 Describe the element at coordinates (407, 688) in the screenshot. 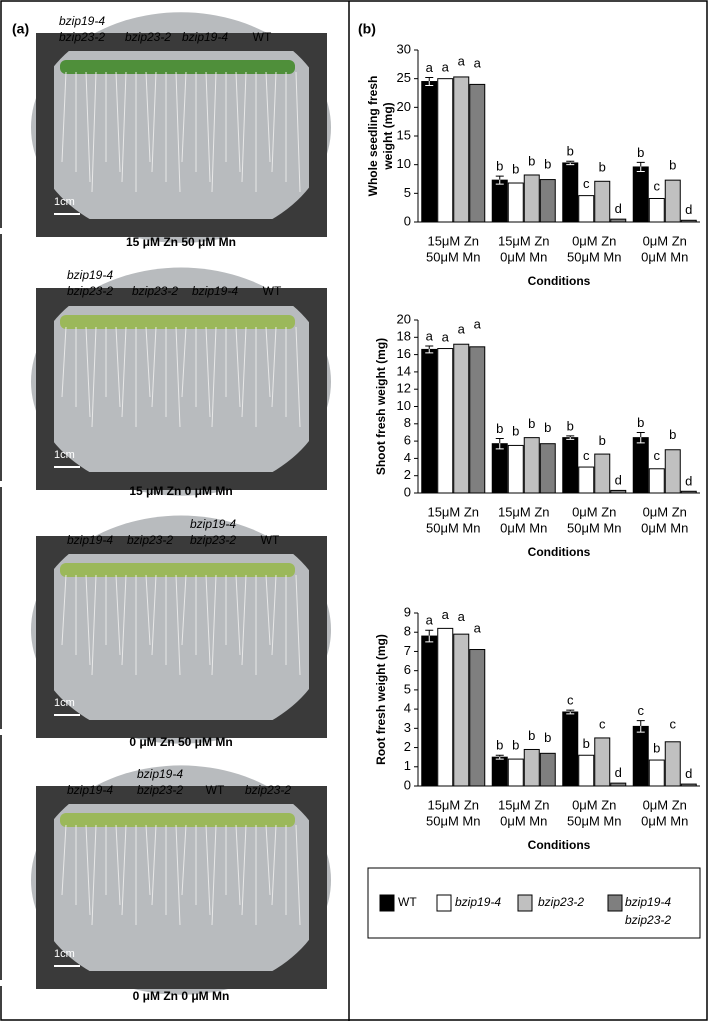

I see `y-tick-label: 5` at that location.